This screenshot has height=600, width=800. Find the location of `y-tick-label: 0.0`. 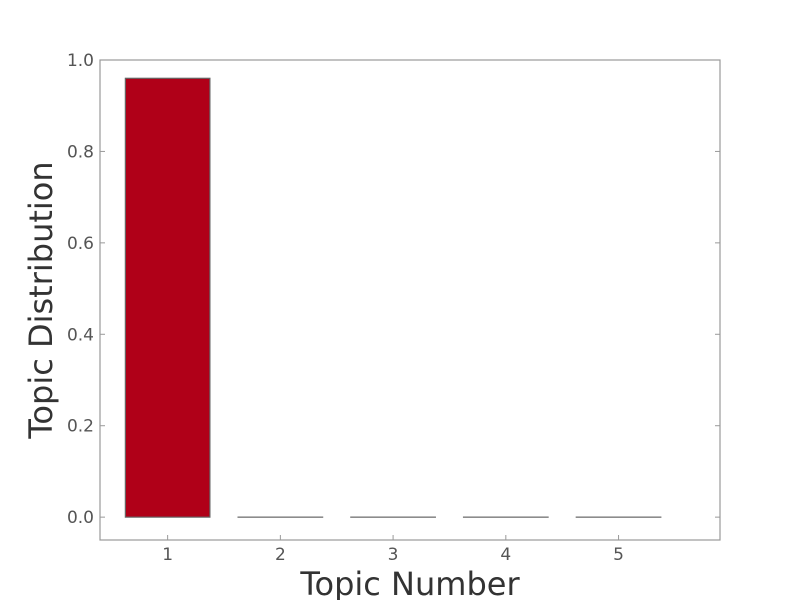

y-tick-label: 0.0 is located at coordinates (80, 518).